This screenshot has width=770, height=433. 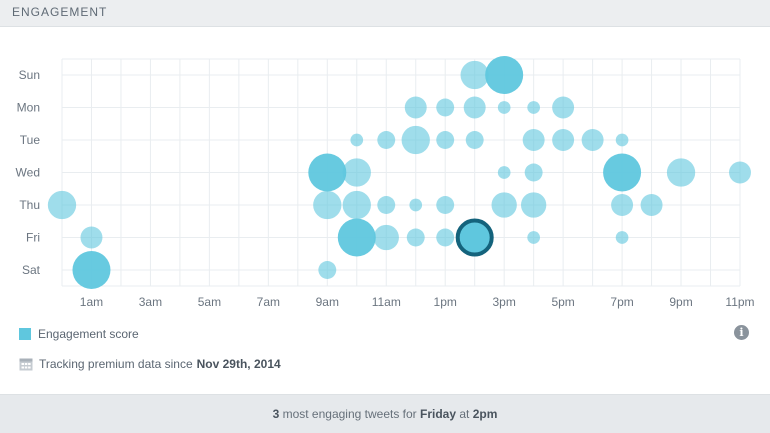 I want to click on tracking-date: Nov 29th, 2014, so click(x=238, y=364).